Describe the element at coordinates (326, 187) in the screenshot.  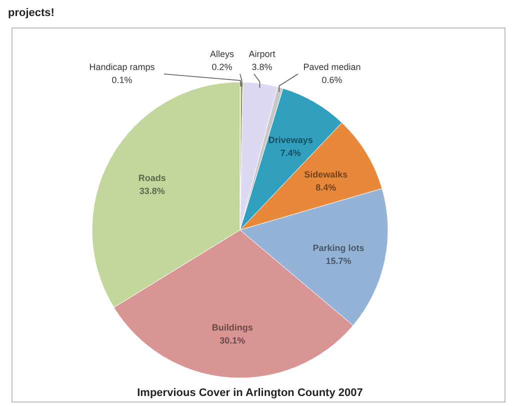
I see `data-label: 8.4%` at that location.